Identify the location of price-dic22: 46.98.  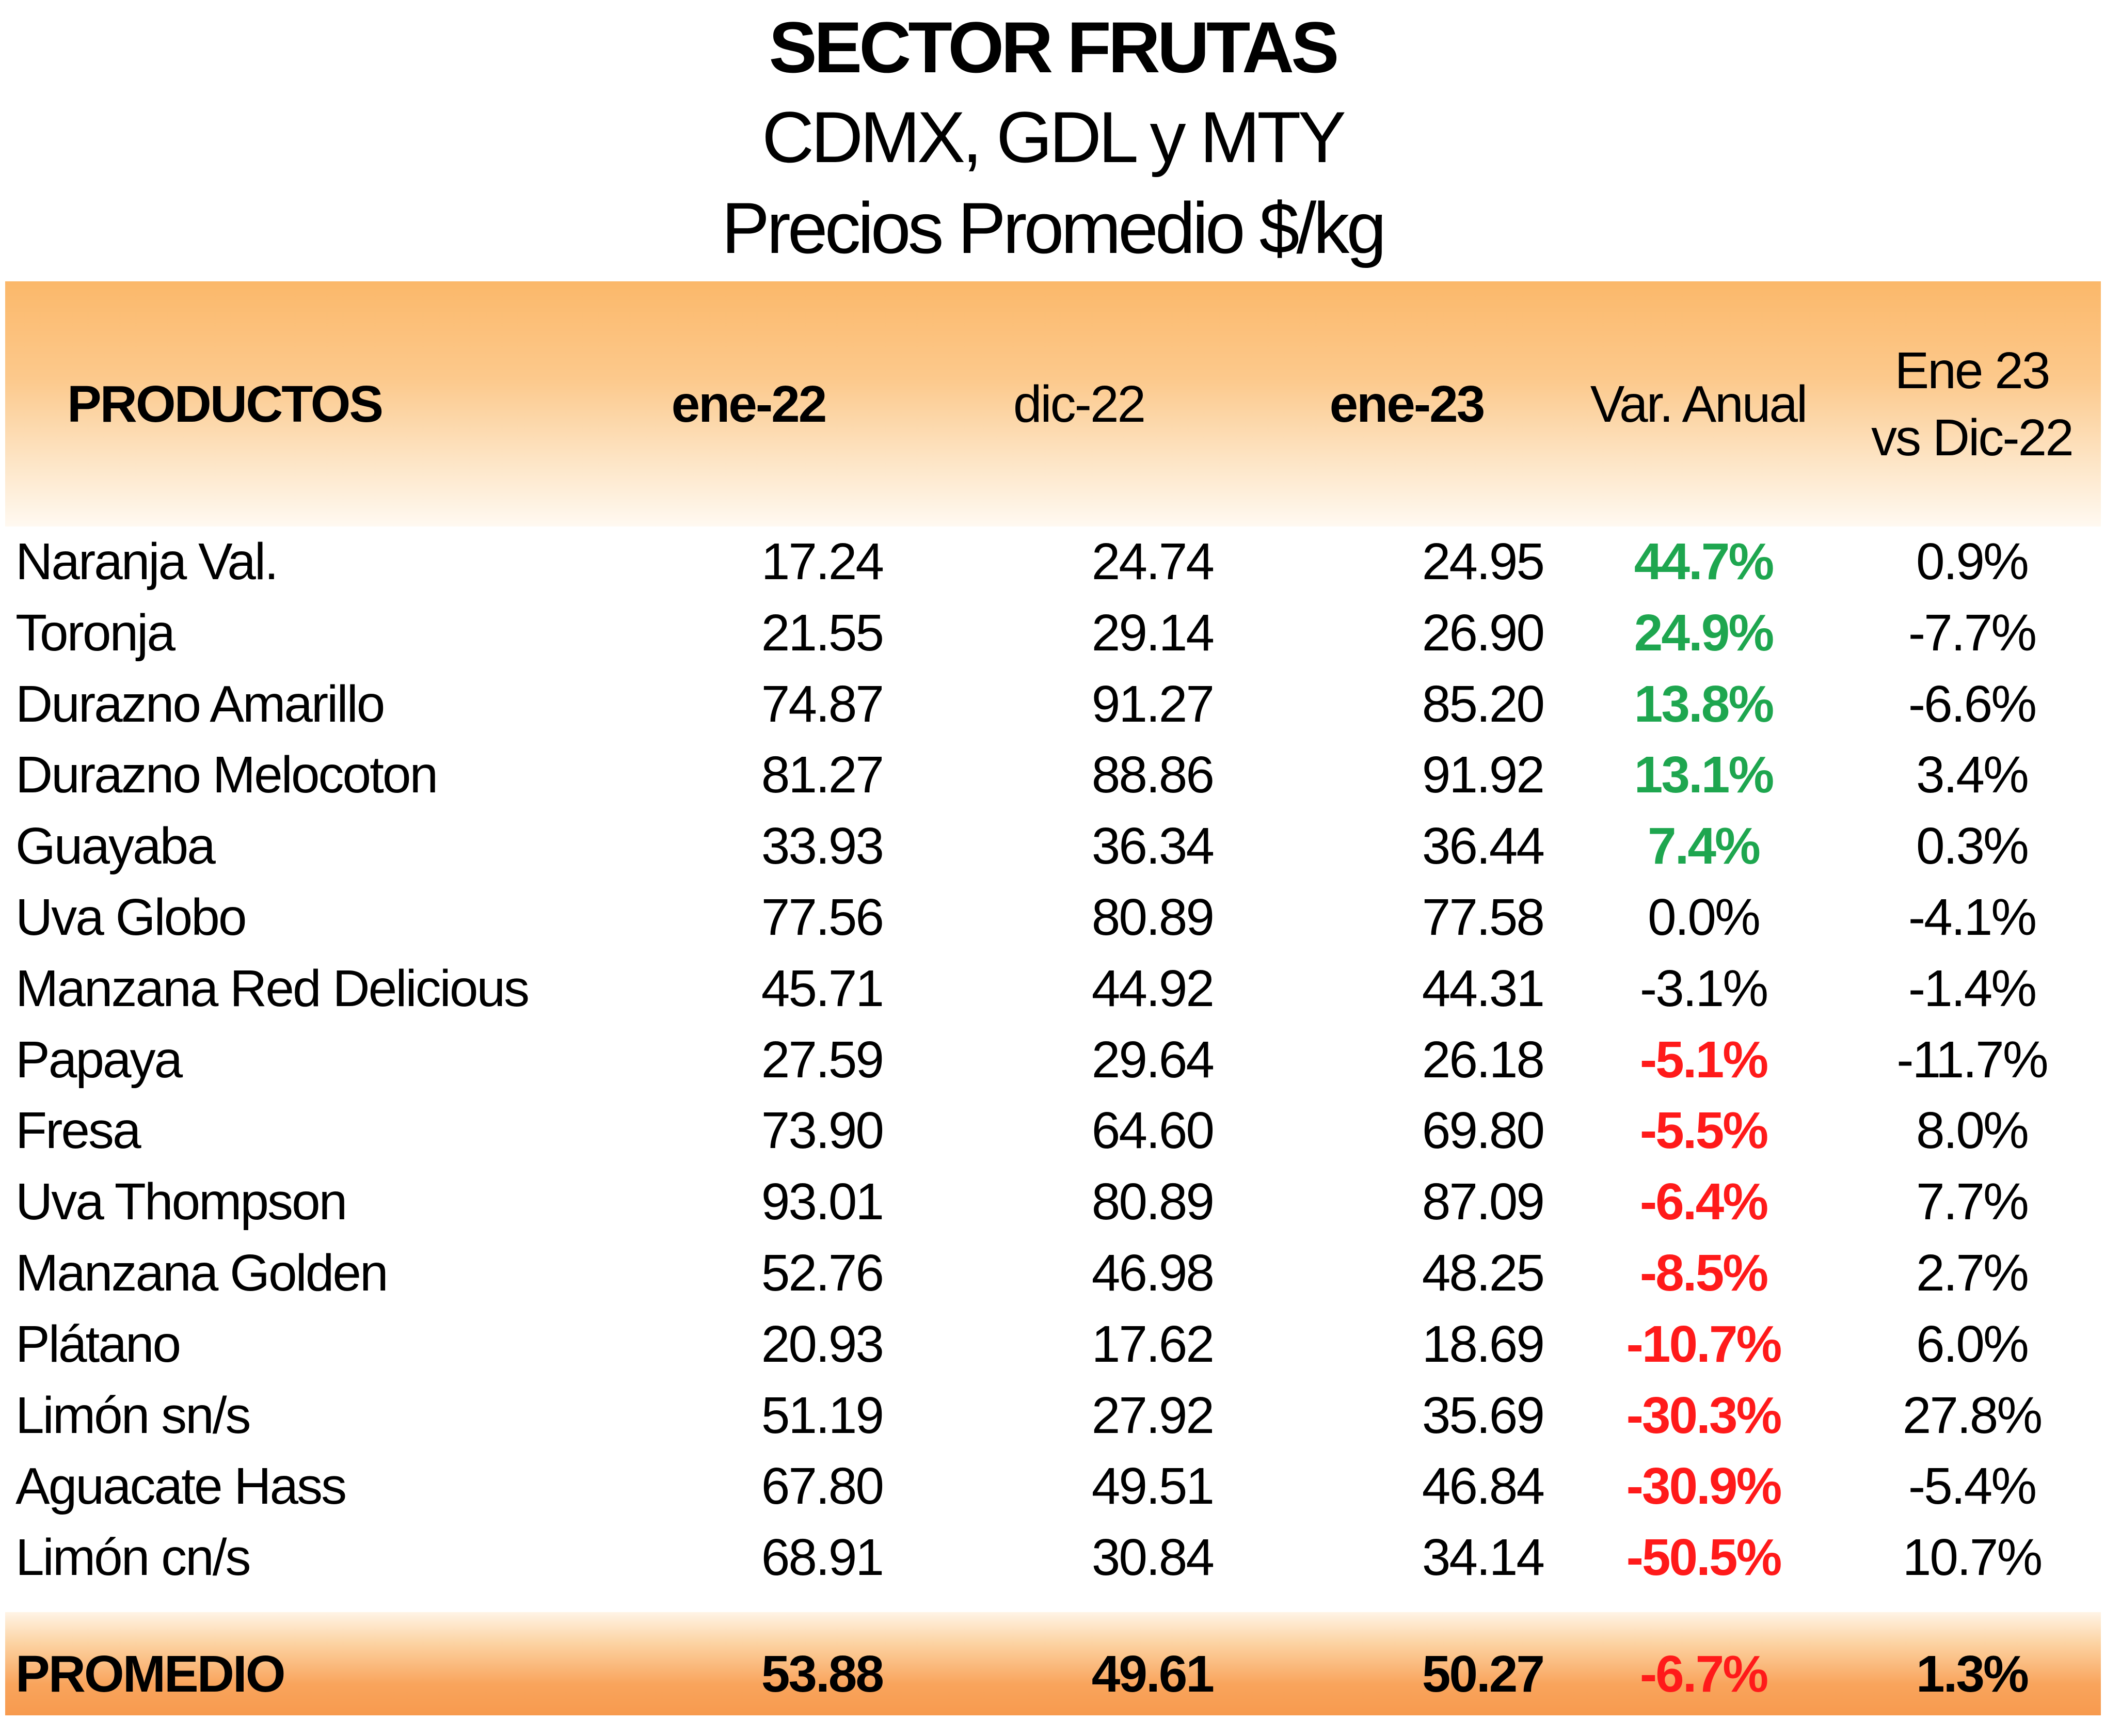
(1153, 1273).